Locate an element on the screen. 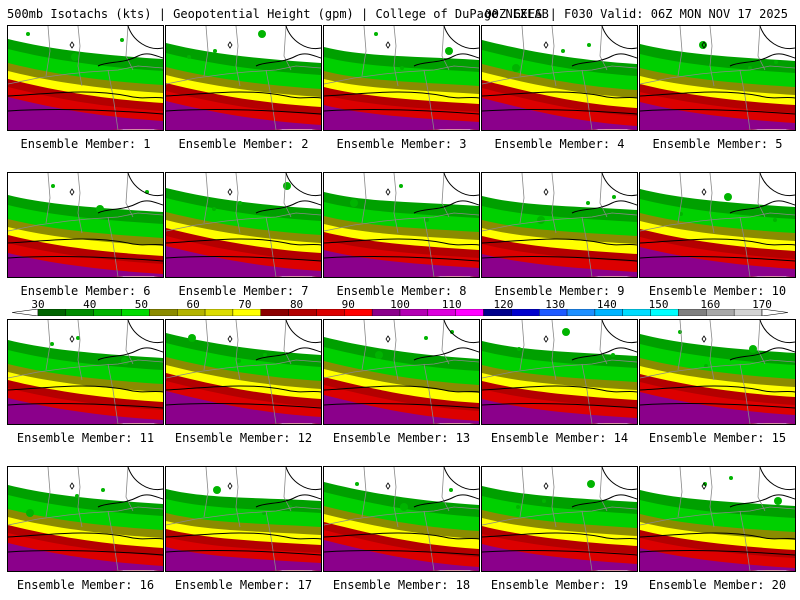  ensemble-member-label: Ensemble Member: 12 is located at coordinates (243, 438).